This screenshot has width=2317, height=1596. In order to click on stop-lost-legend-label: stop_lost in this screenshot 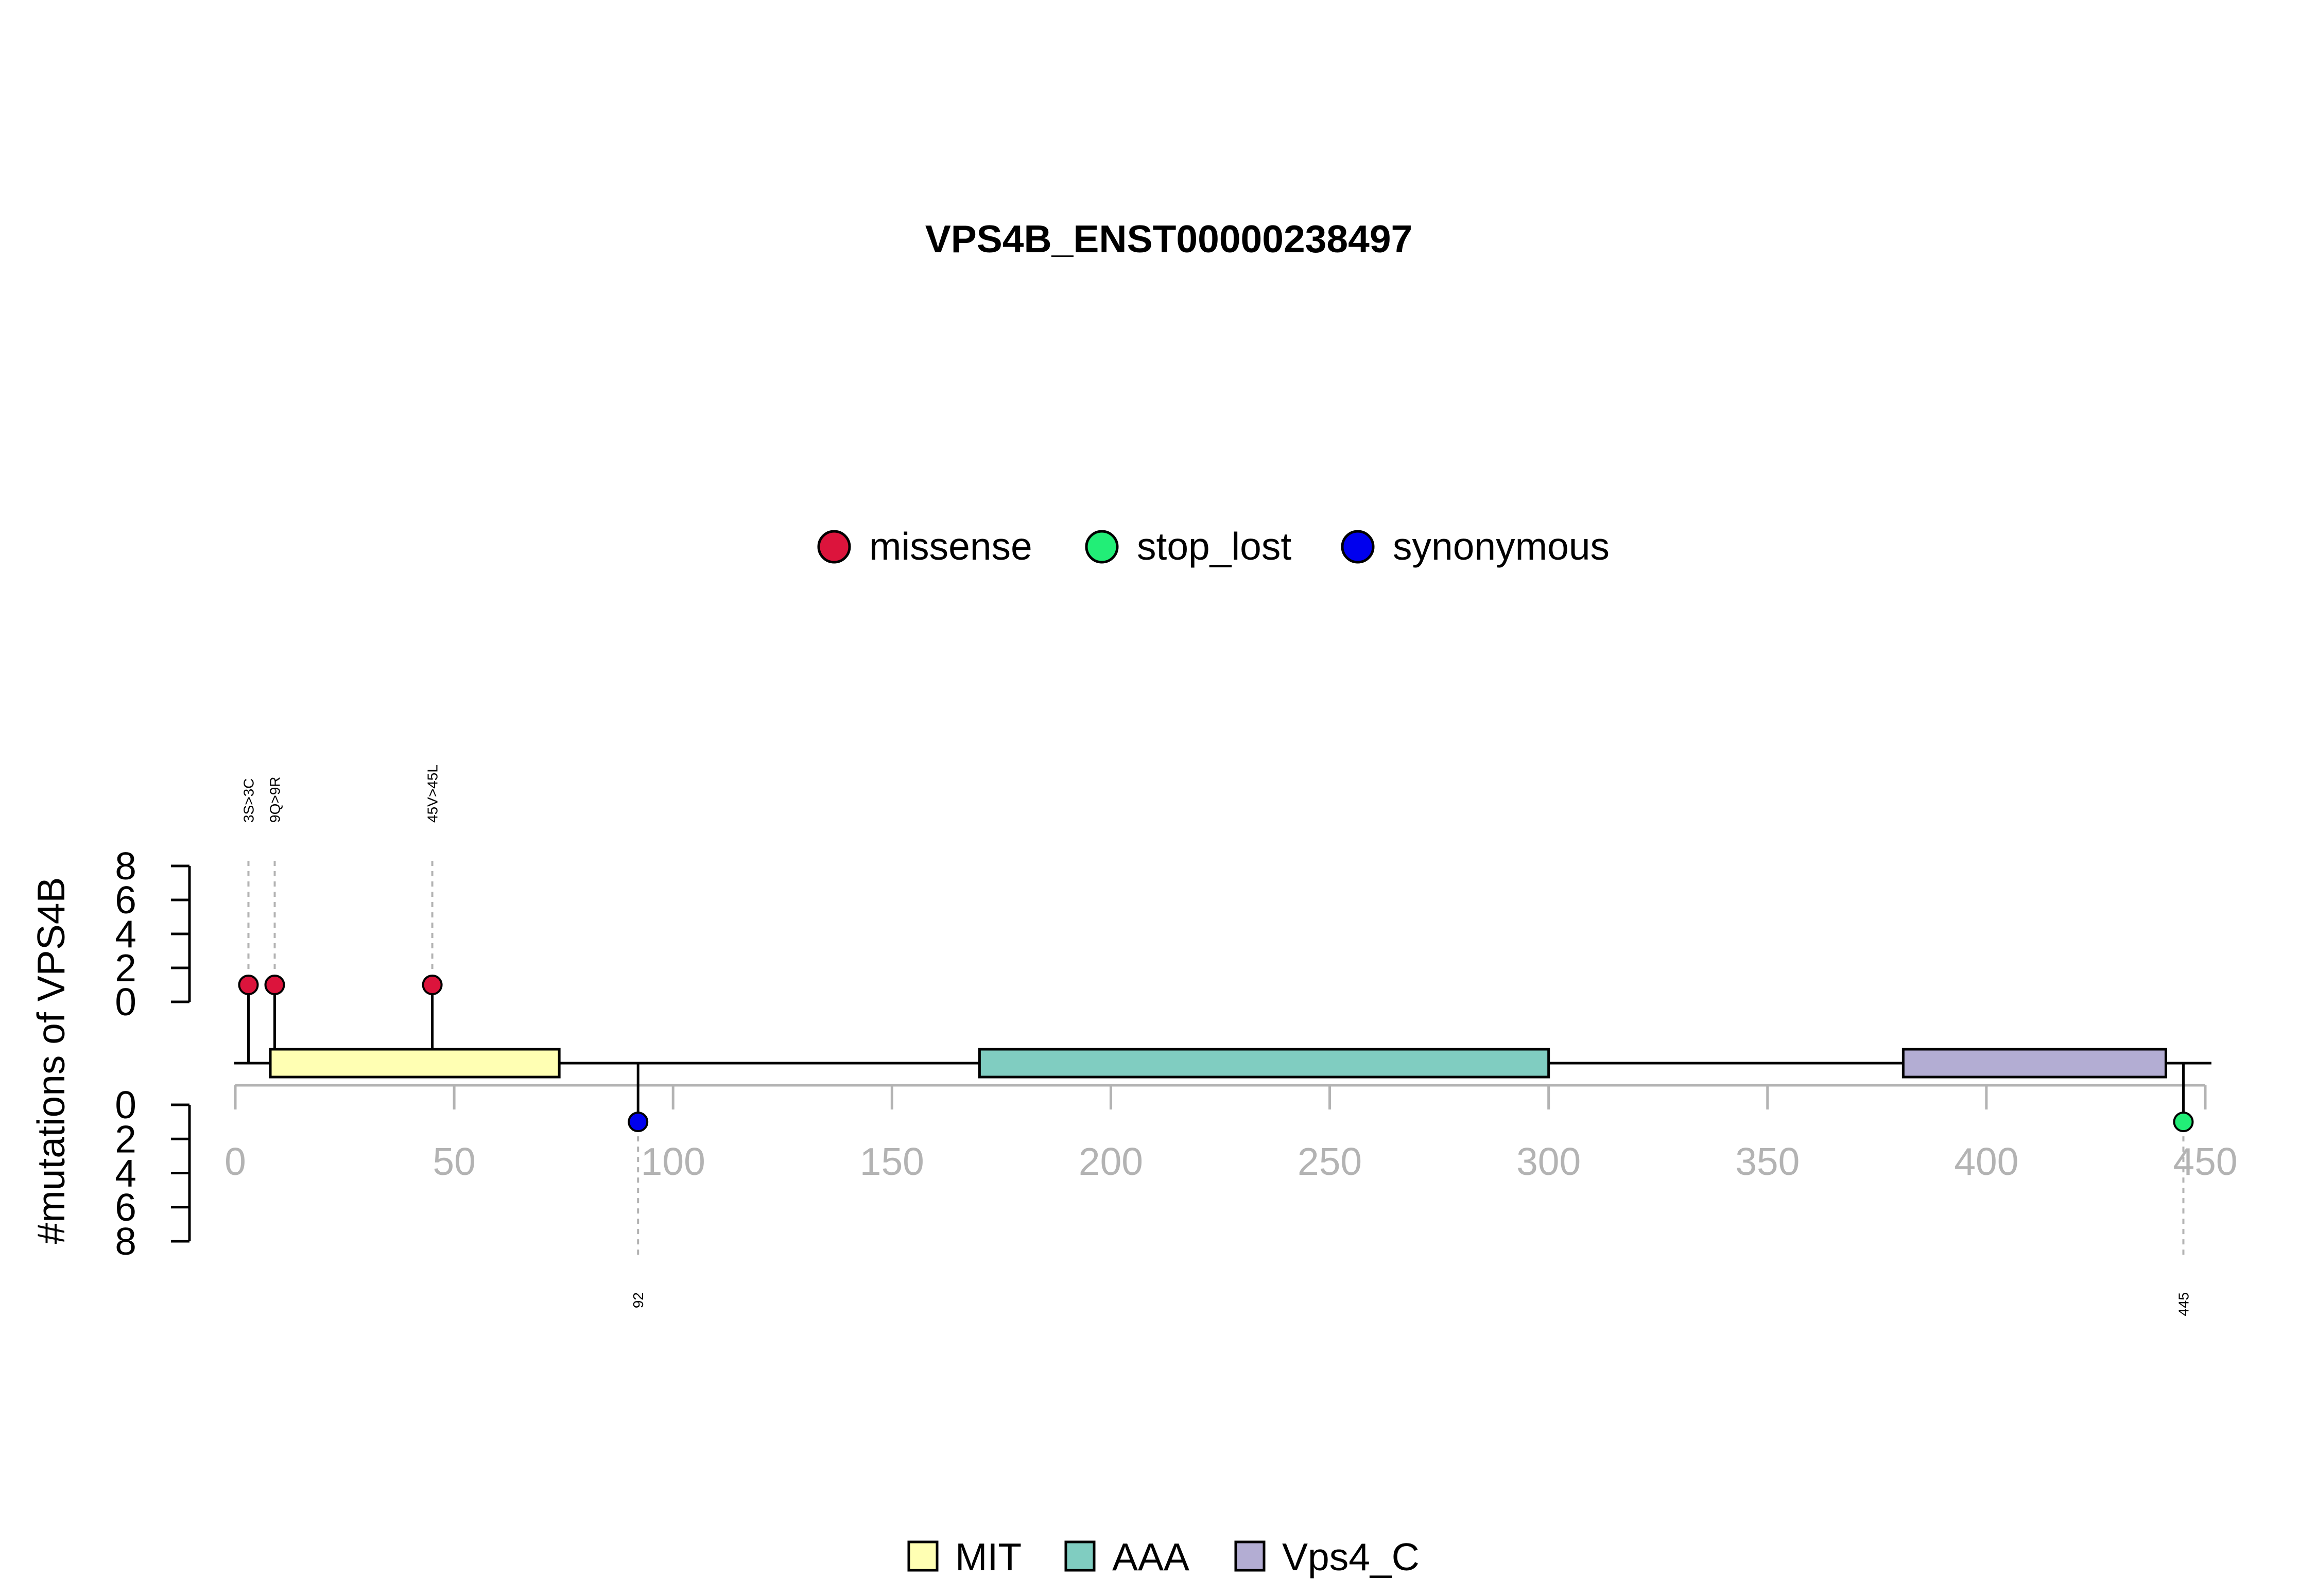, I will do `click(1214, 547)`.